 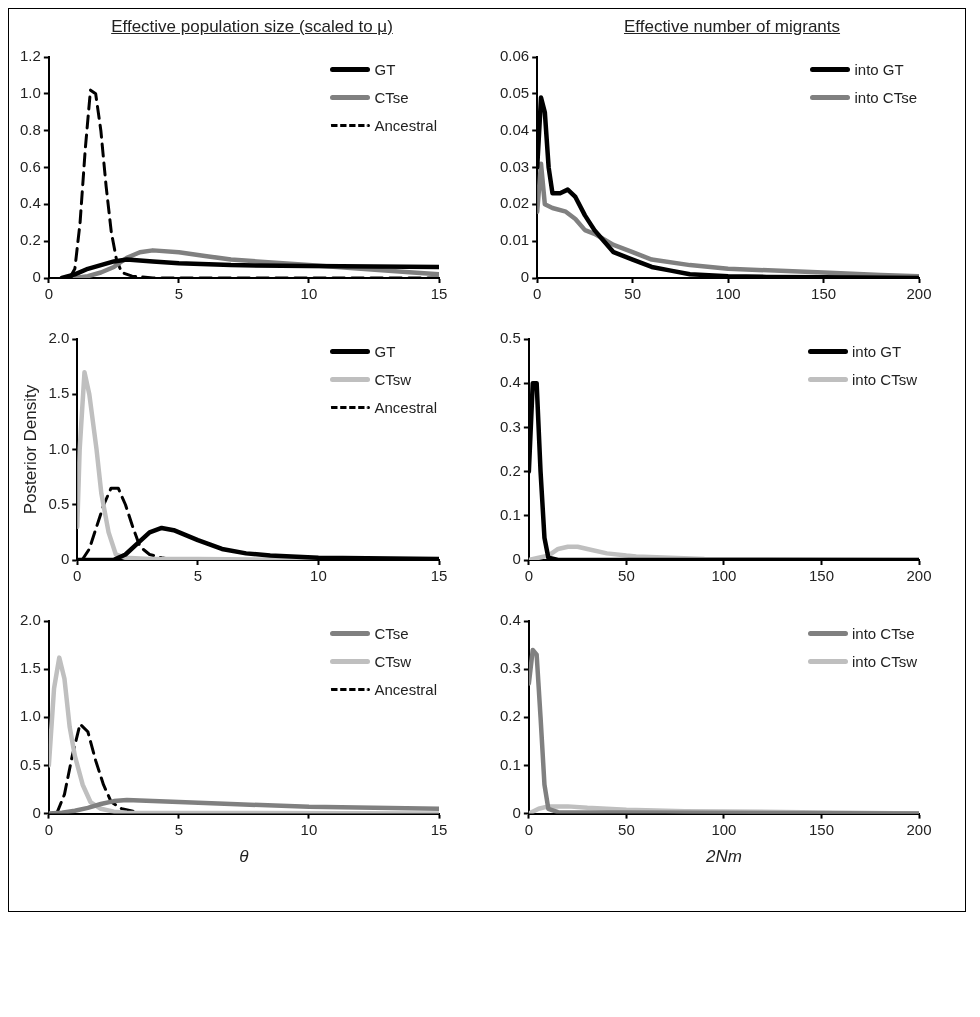 I want to click on y-tick-label: 0.8, so click(x=30, y=129).